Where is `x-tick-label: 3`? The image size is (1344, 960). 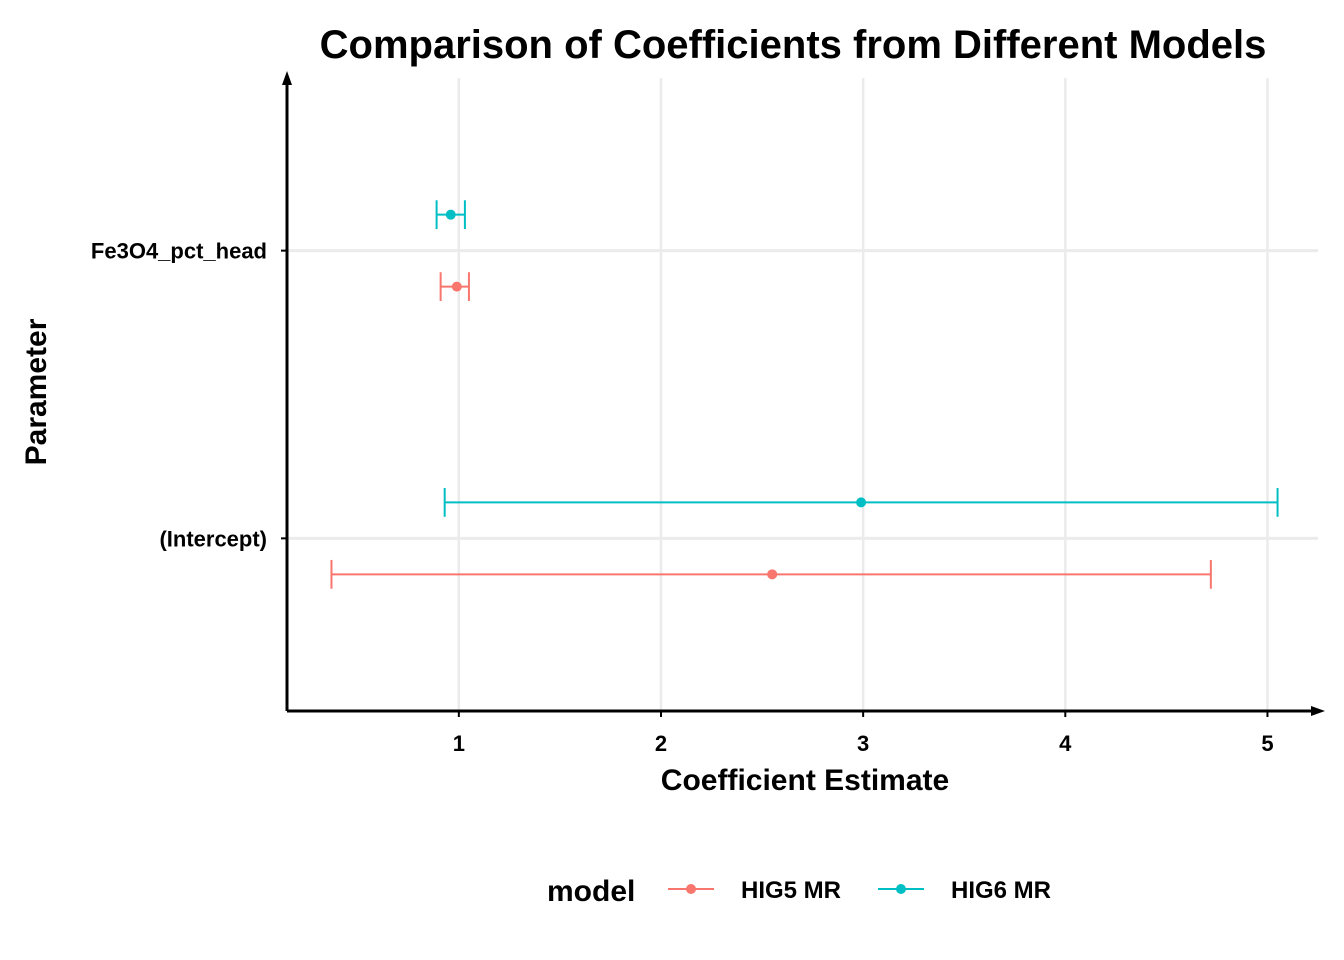
x-tick-label: 3 is located at coordinates (863, 743).